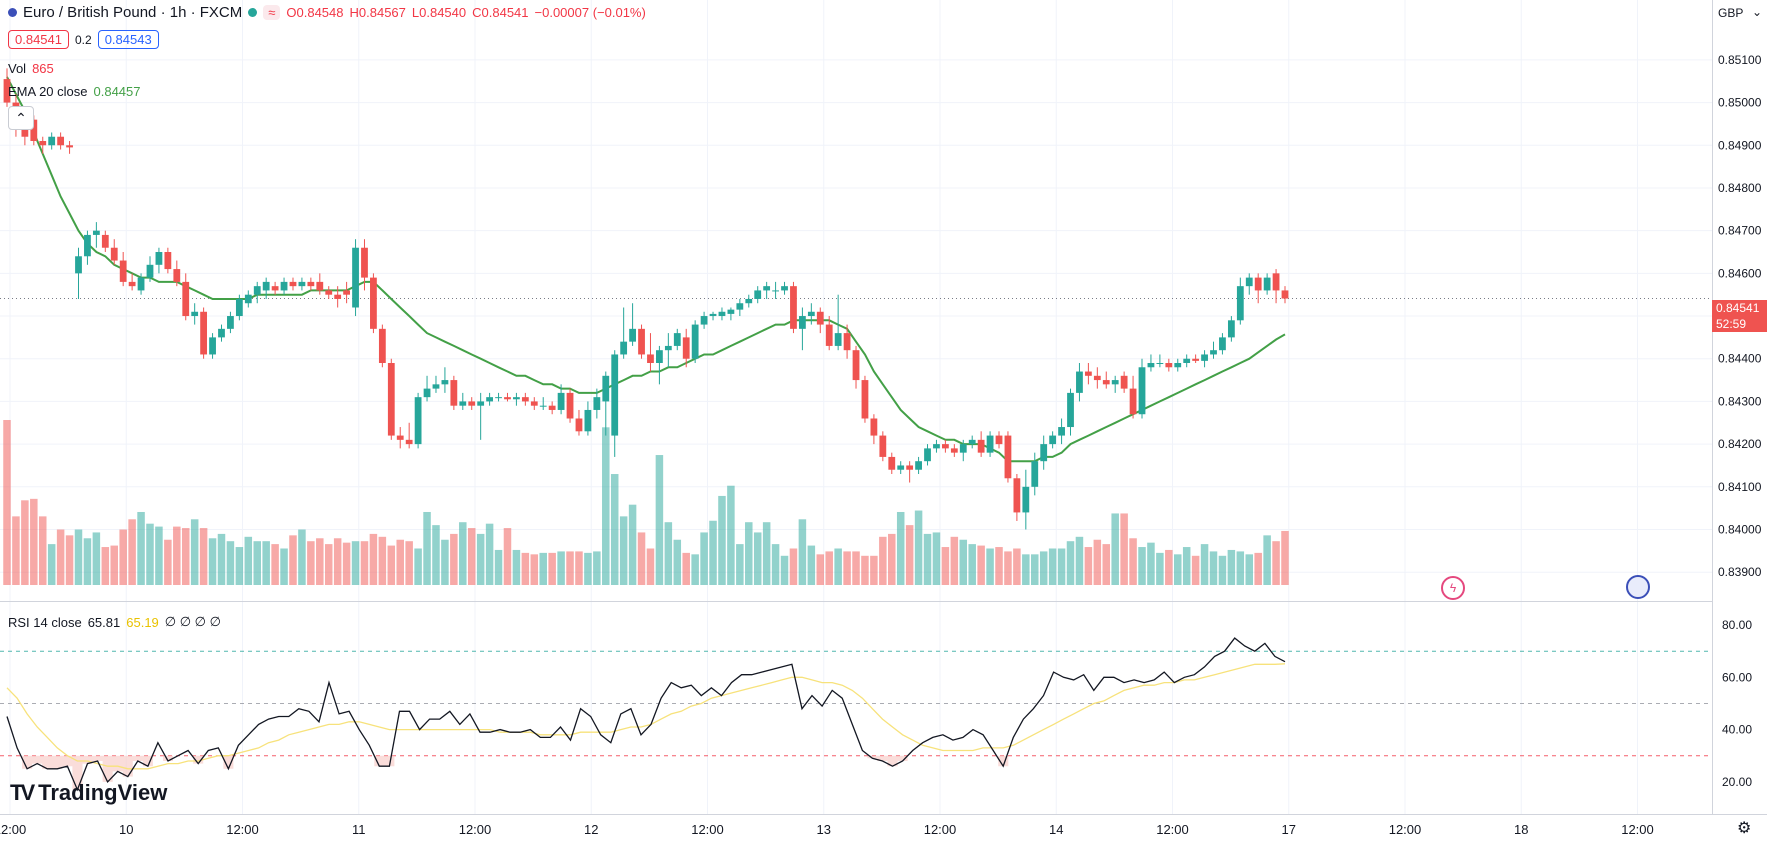  I want to click on currency-selector: GBP, so click(1731, 13).